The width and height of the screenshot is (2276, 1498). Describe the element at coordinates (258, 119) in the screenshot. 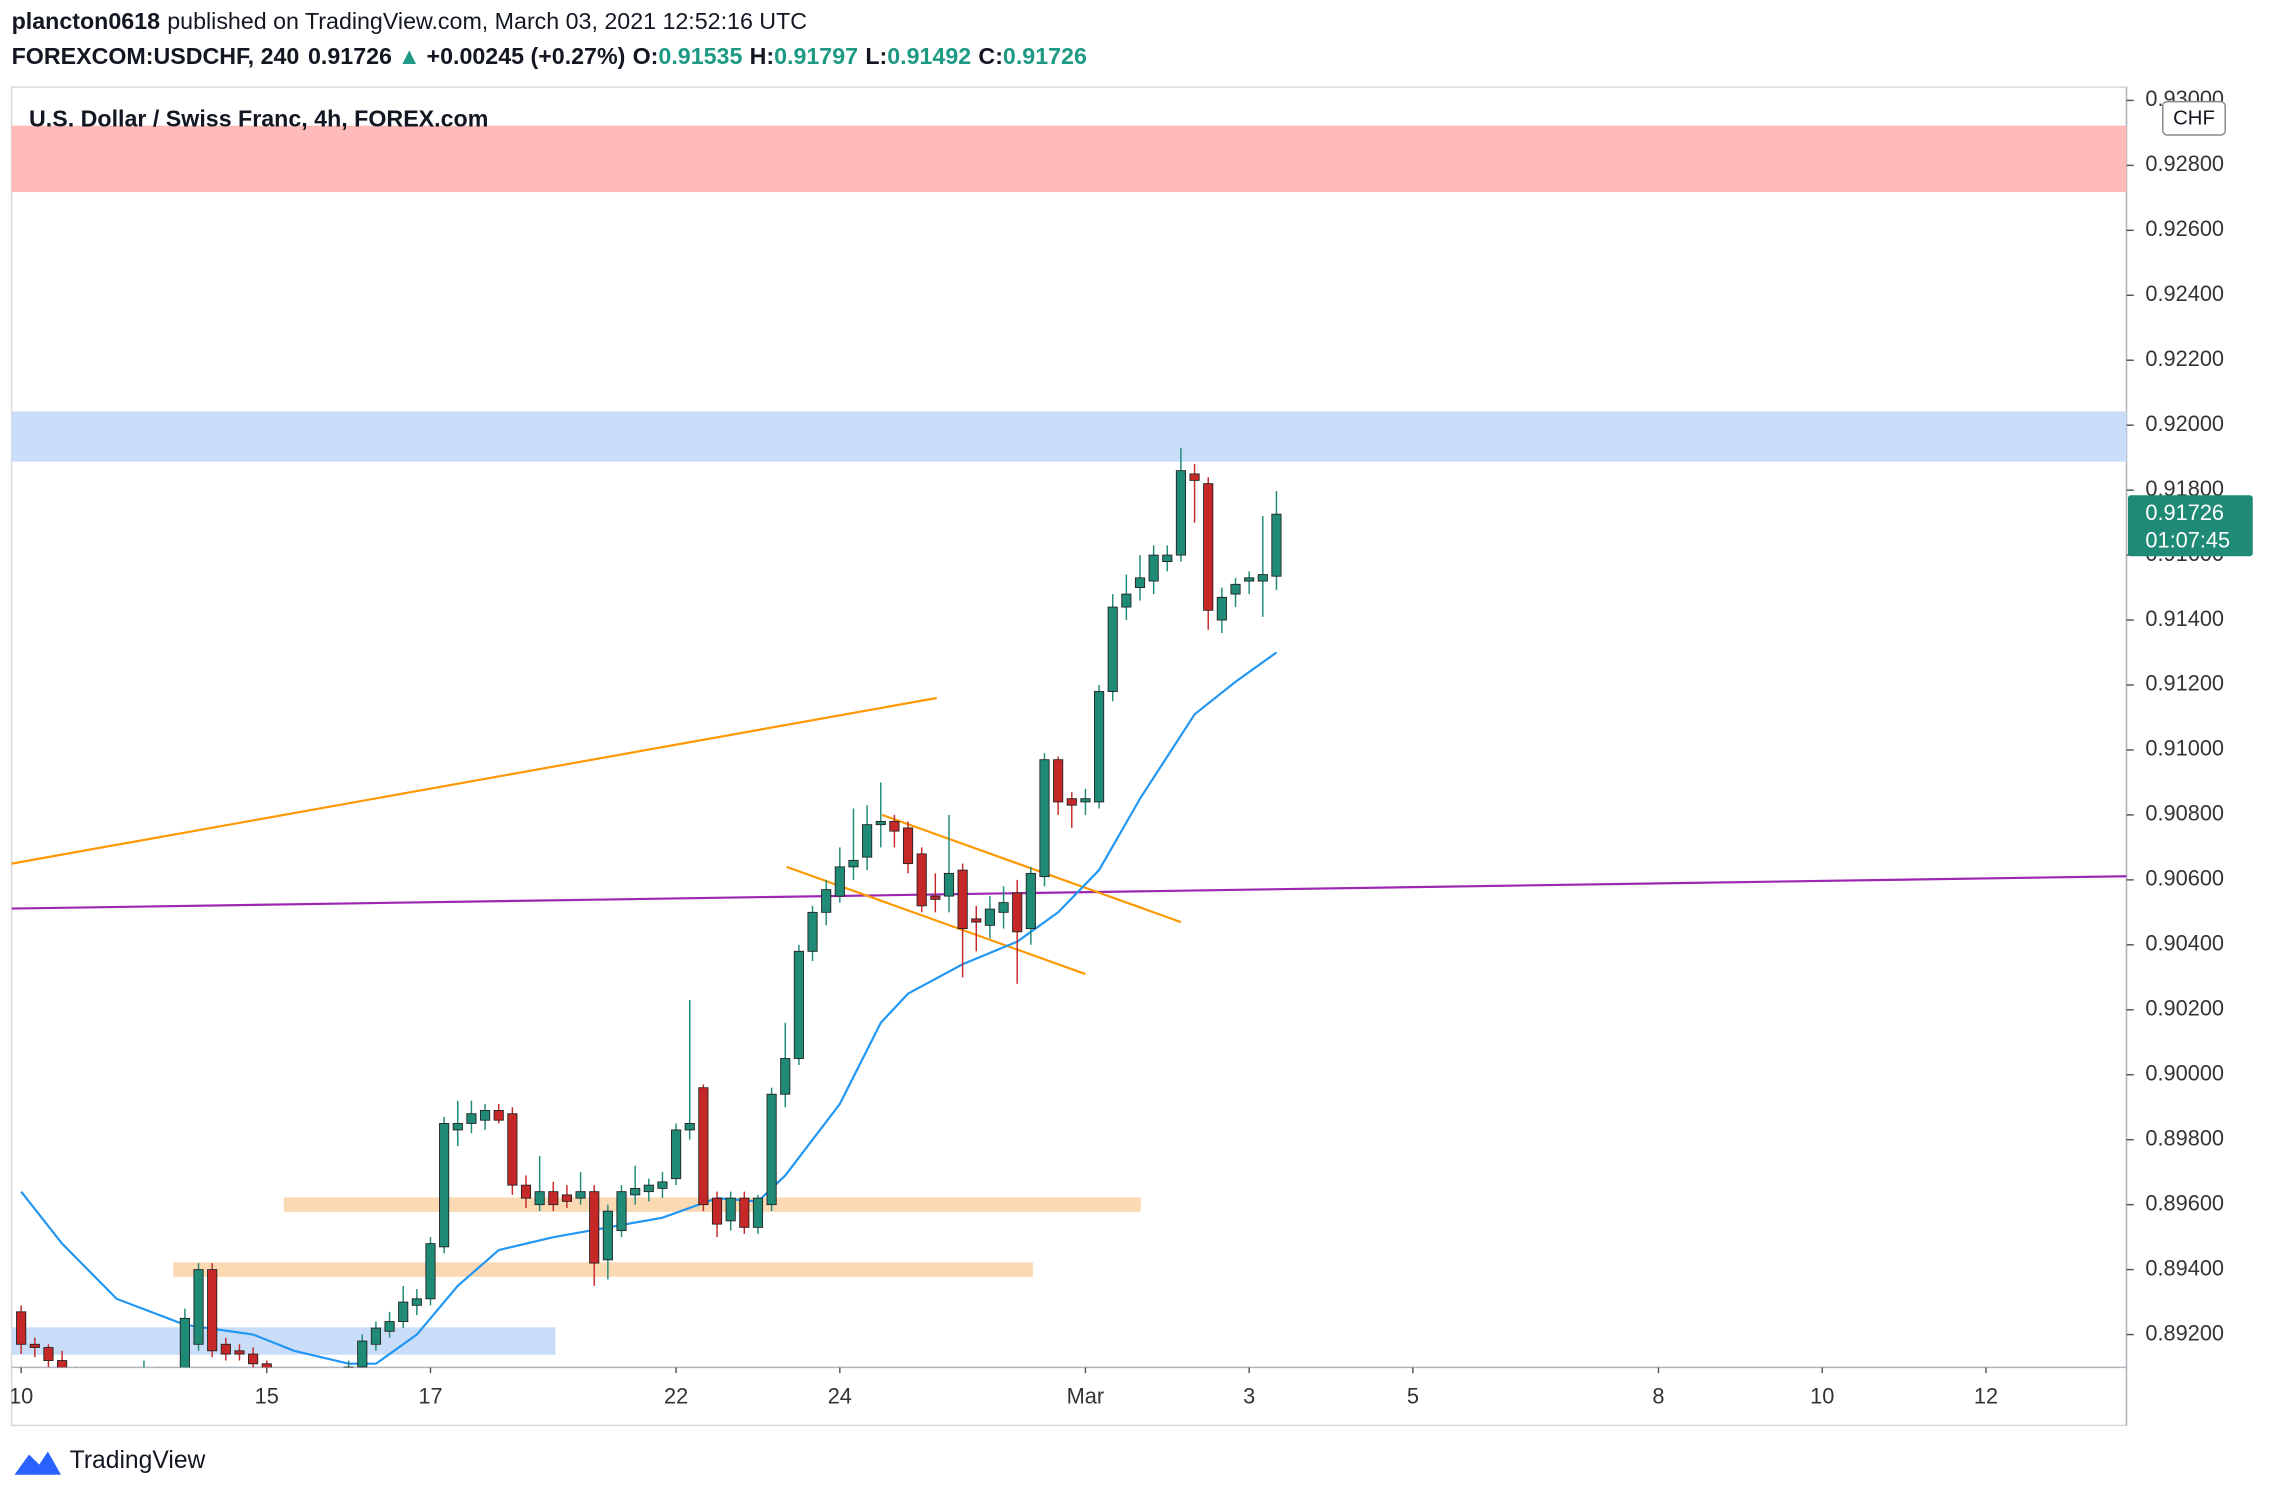

I see `chart-title: U.S. Dollar / Swiss Franc, 4h, FOREX.com` at that location.